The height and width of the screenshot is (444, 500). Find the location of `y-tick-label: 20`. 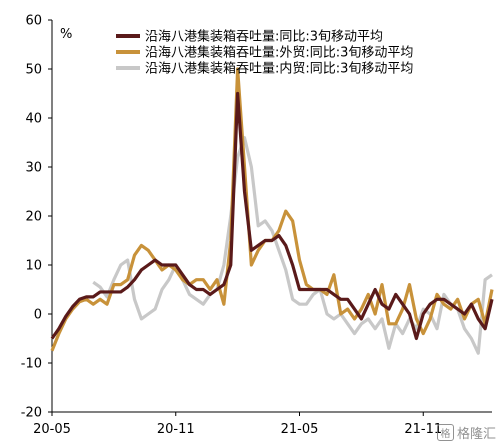

y-tick-label: 20 is located at coordinates (33, 217).